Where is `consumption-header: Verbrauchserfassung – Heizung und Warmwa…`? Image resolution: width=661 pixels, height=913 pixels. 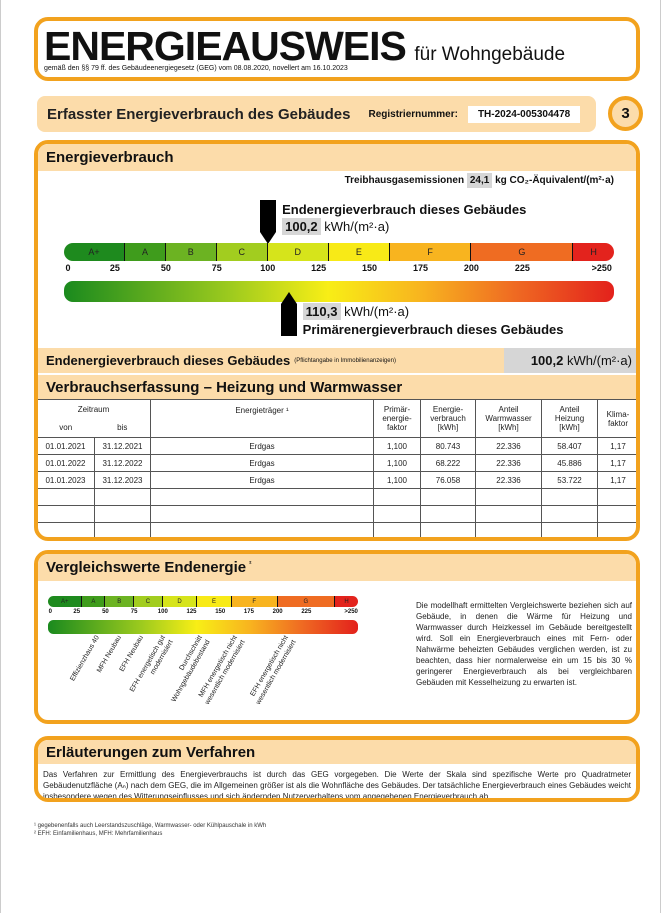
consumption-header: Verbrauchserfassung – Heizung und Warmwa… is located at coordinates (337, 387).